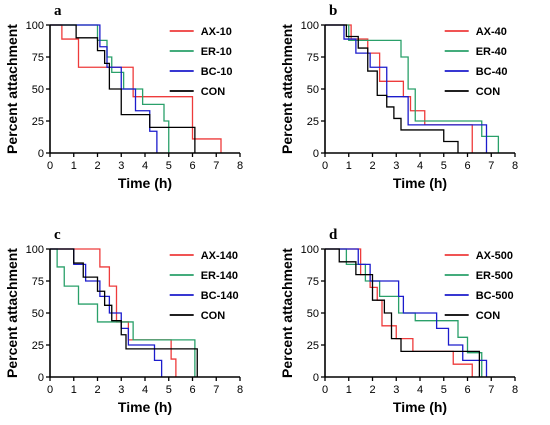 The width and height of the screenshot is (550, 425). I want to click on legend-label-ax-40: AX-40, so click(491, 32).